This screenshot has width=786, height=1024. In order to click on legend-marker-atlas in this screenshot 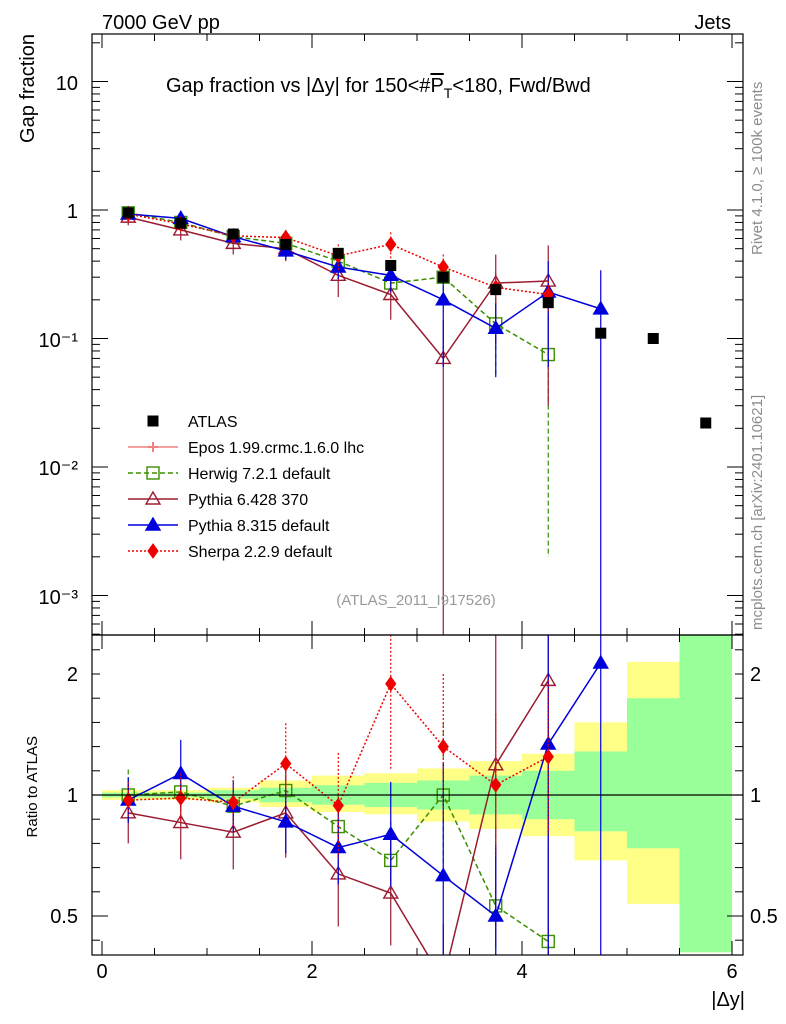, I will do `click(153, 421)`.